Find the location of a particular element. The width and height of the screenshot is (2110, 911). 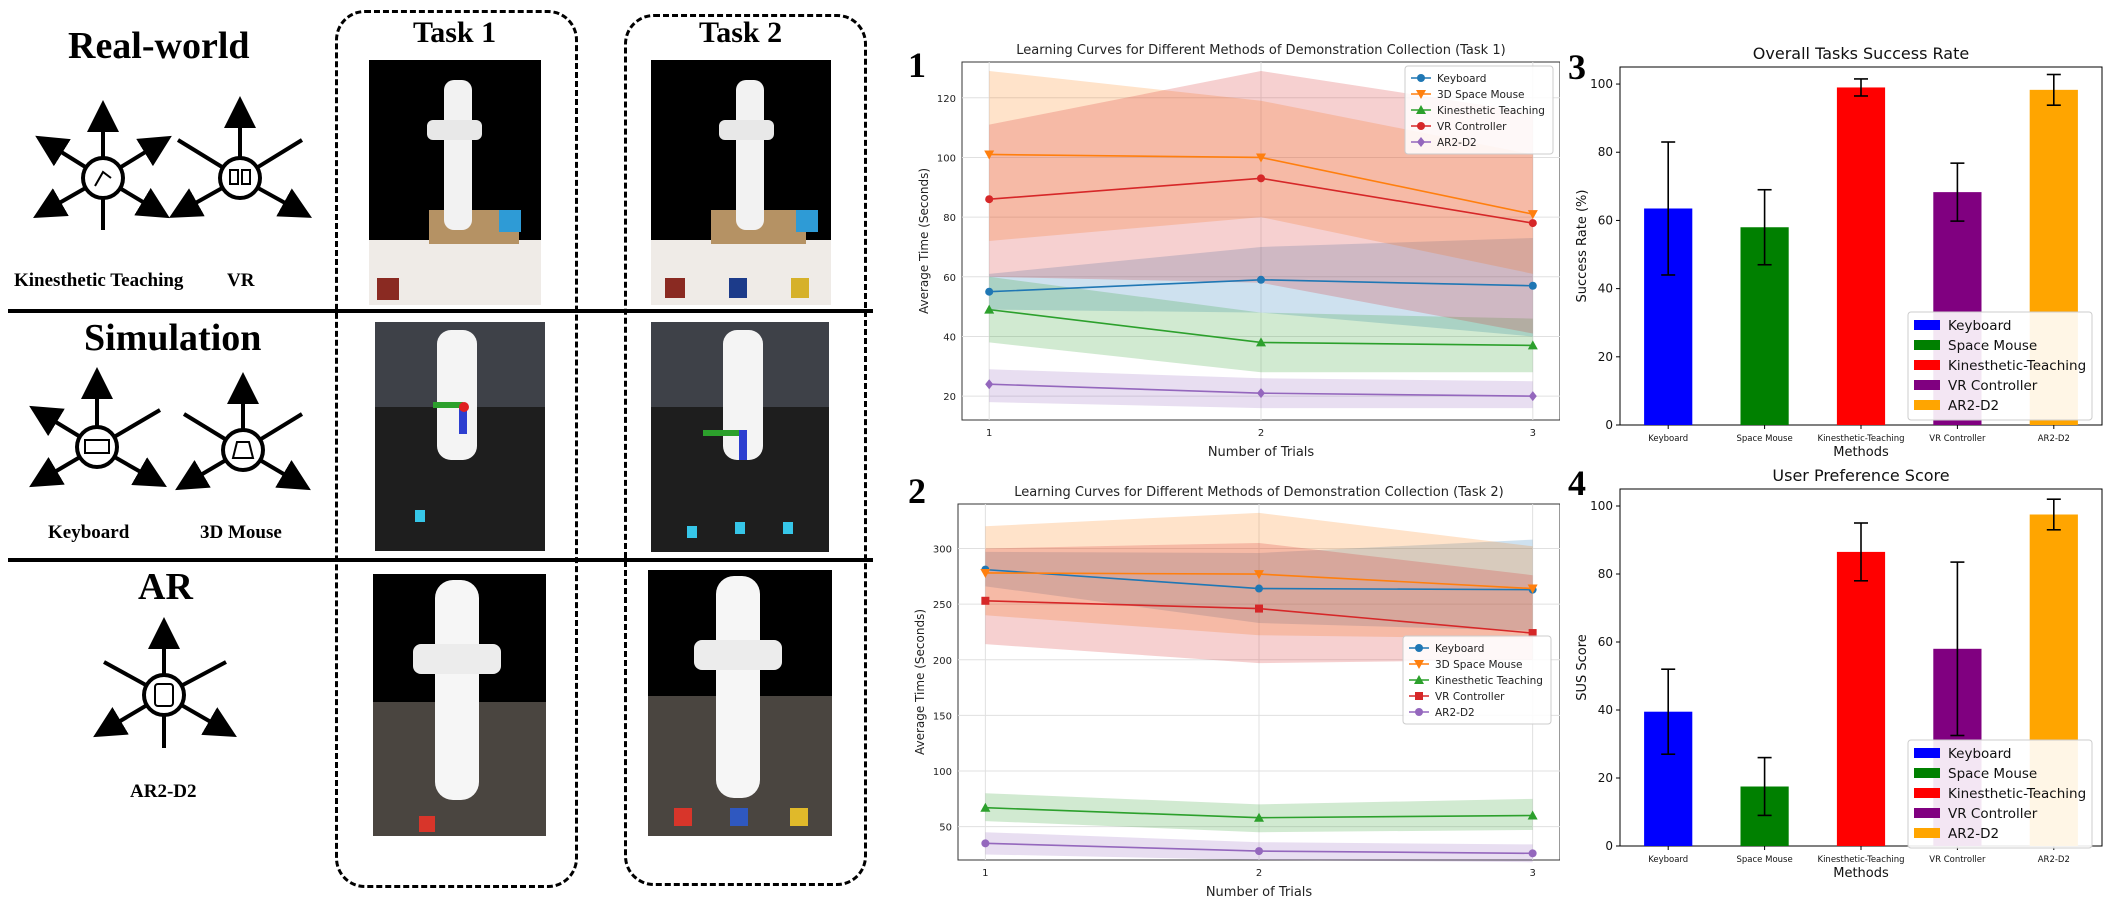

legend-label: Kinesthetic Teaching is located at coordinates (1489, 681).